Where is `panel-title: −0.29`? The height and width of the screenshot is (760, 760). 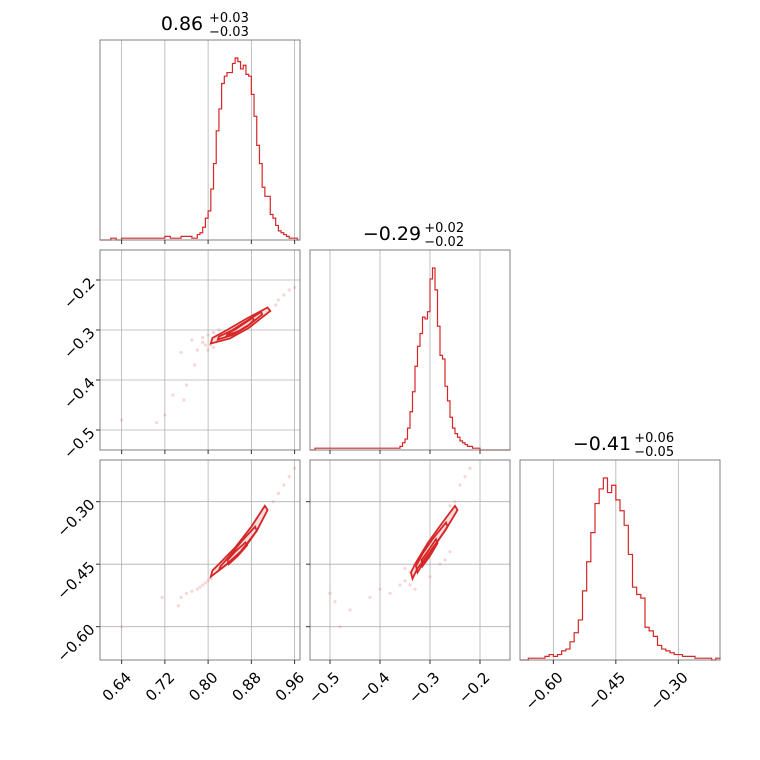 panel-title: −0.29 is located at coordinates (392, 234).